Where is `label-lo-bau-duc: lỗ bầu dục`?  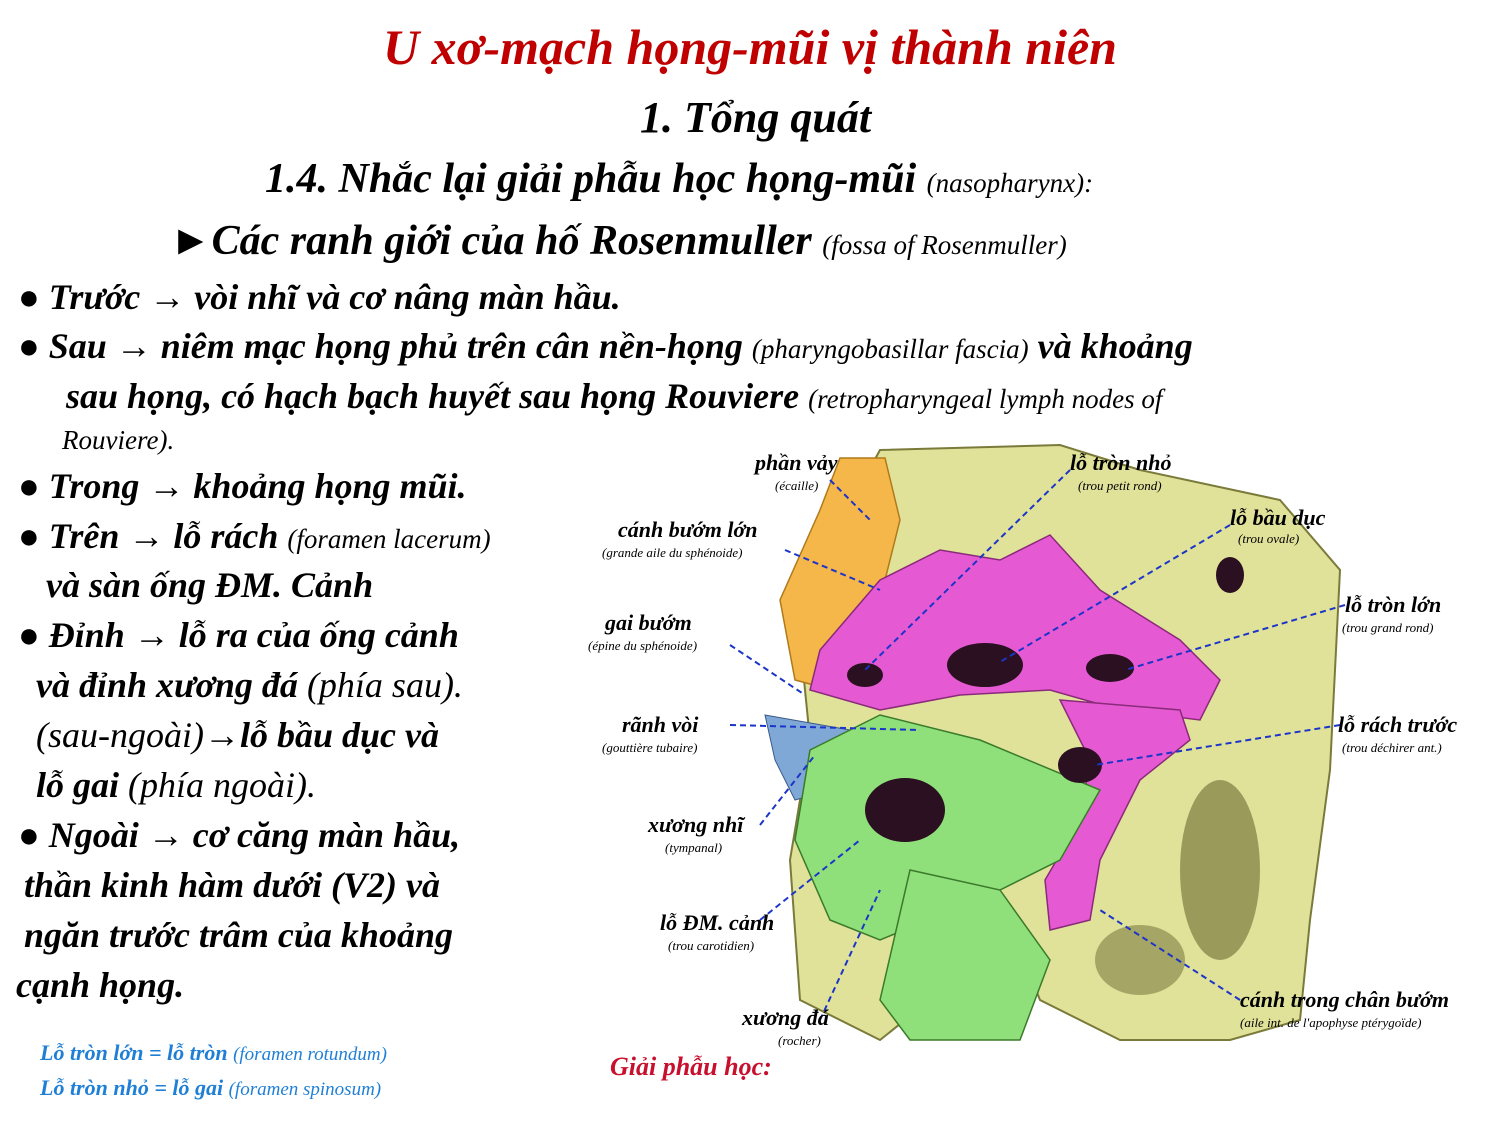 label-lo-bau-duc: lỗ bầu dục is located at coordinates (1278, 517).